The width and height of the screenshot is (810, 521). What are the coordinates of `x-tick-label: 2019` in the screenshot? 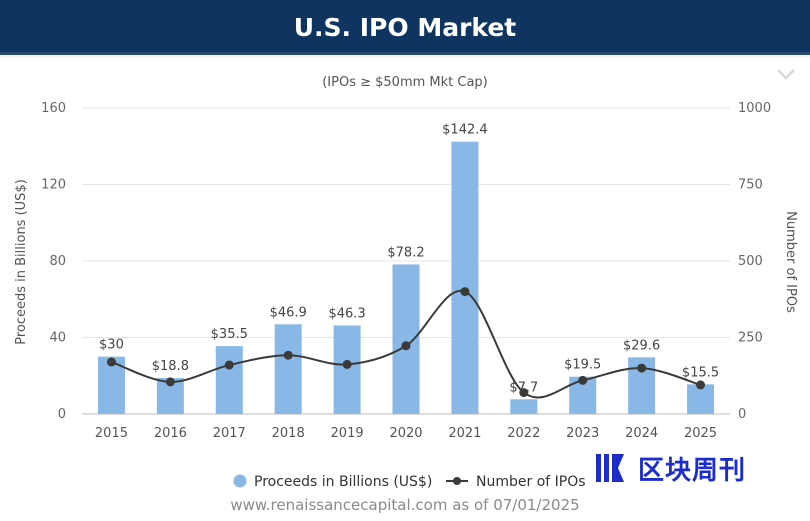 It's located at (347, 433).